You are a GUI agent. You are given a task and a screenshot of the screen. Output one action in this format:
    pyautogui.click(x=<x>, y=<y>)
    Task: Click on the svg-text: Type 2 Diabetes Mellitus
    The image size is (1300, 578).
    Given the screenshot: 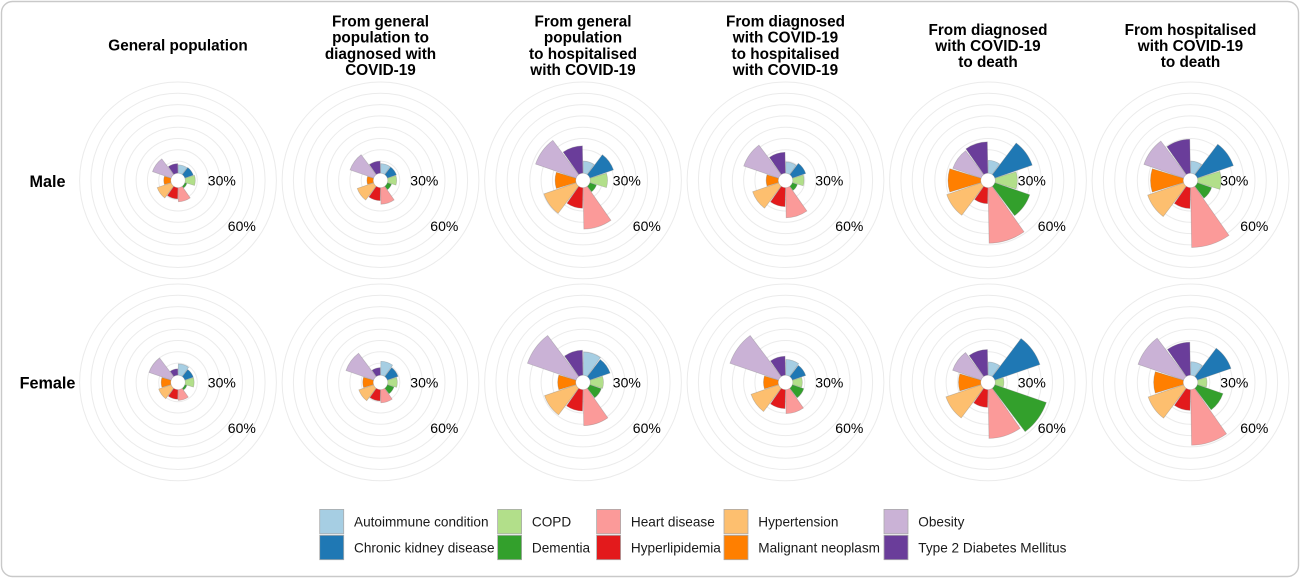 What is the action you would take?
    pyautogui.click(x=992, y=547)
    